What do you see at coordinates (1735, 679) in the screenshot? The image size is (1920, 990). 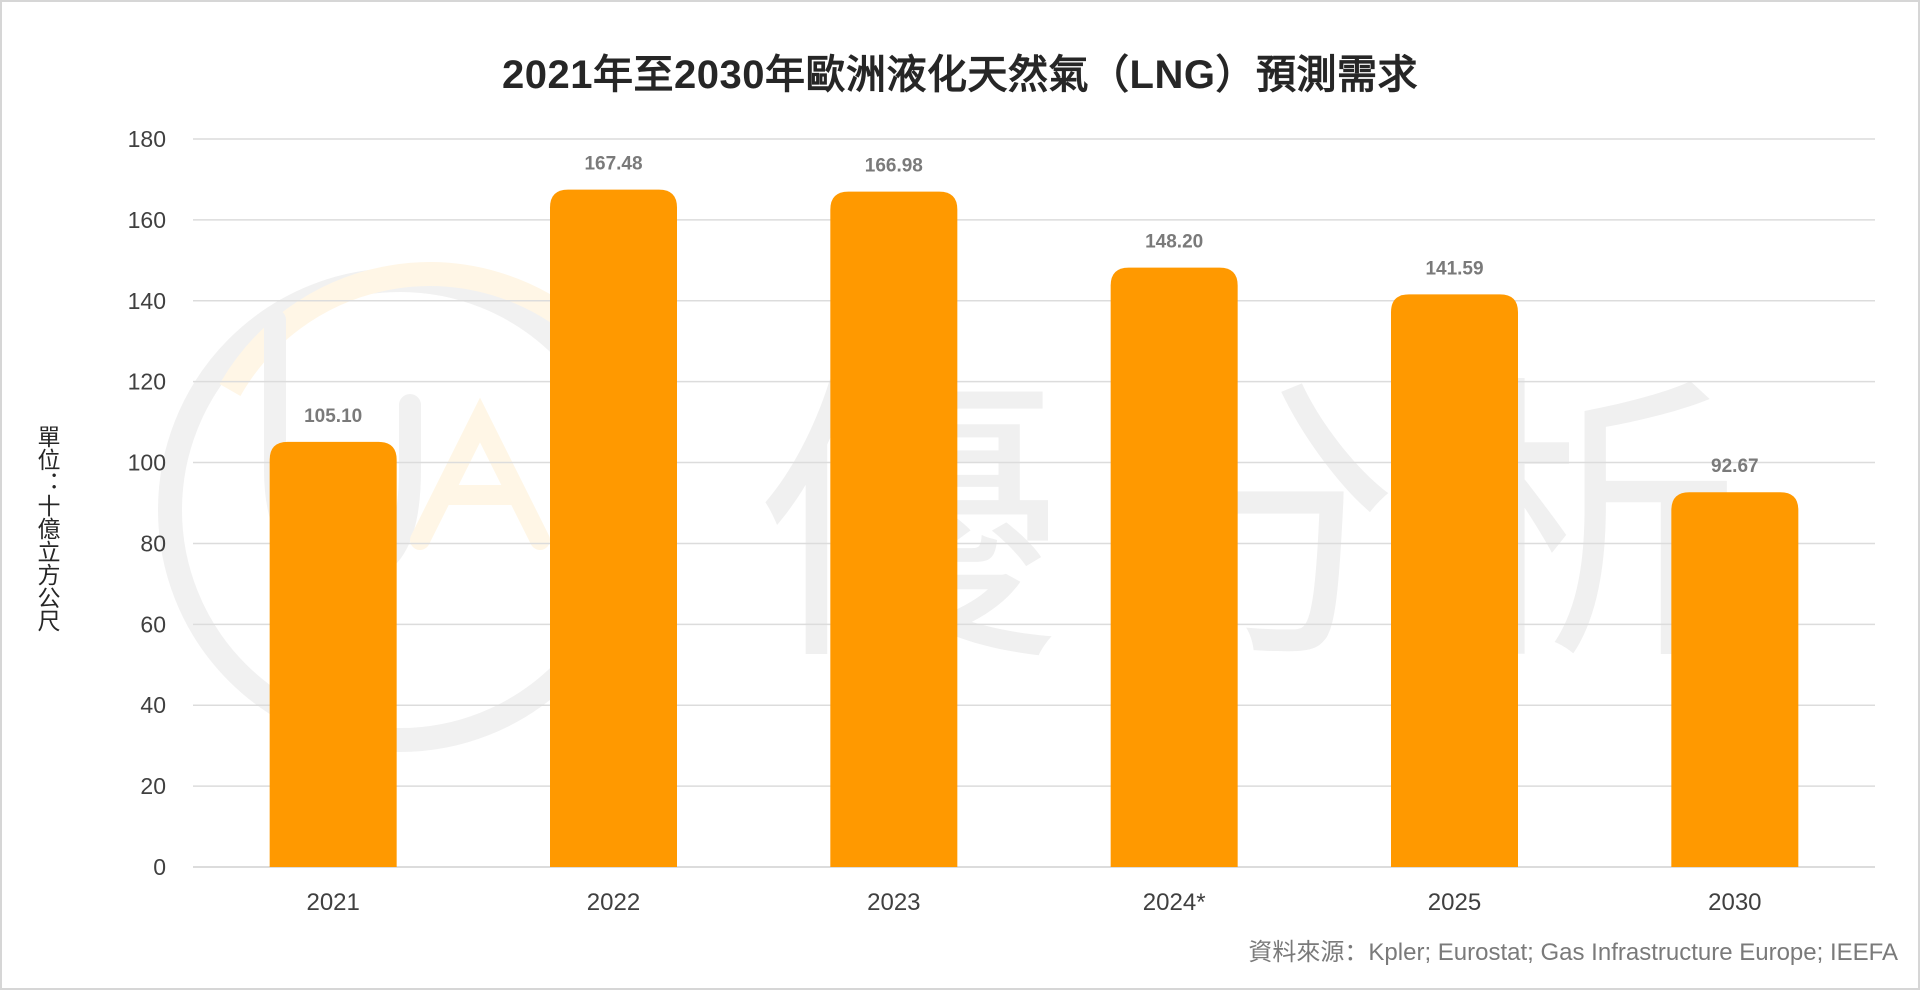 I see `bar-2030` at bounding box center [1735, 679].